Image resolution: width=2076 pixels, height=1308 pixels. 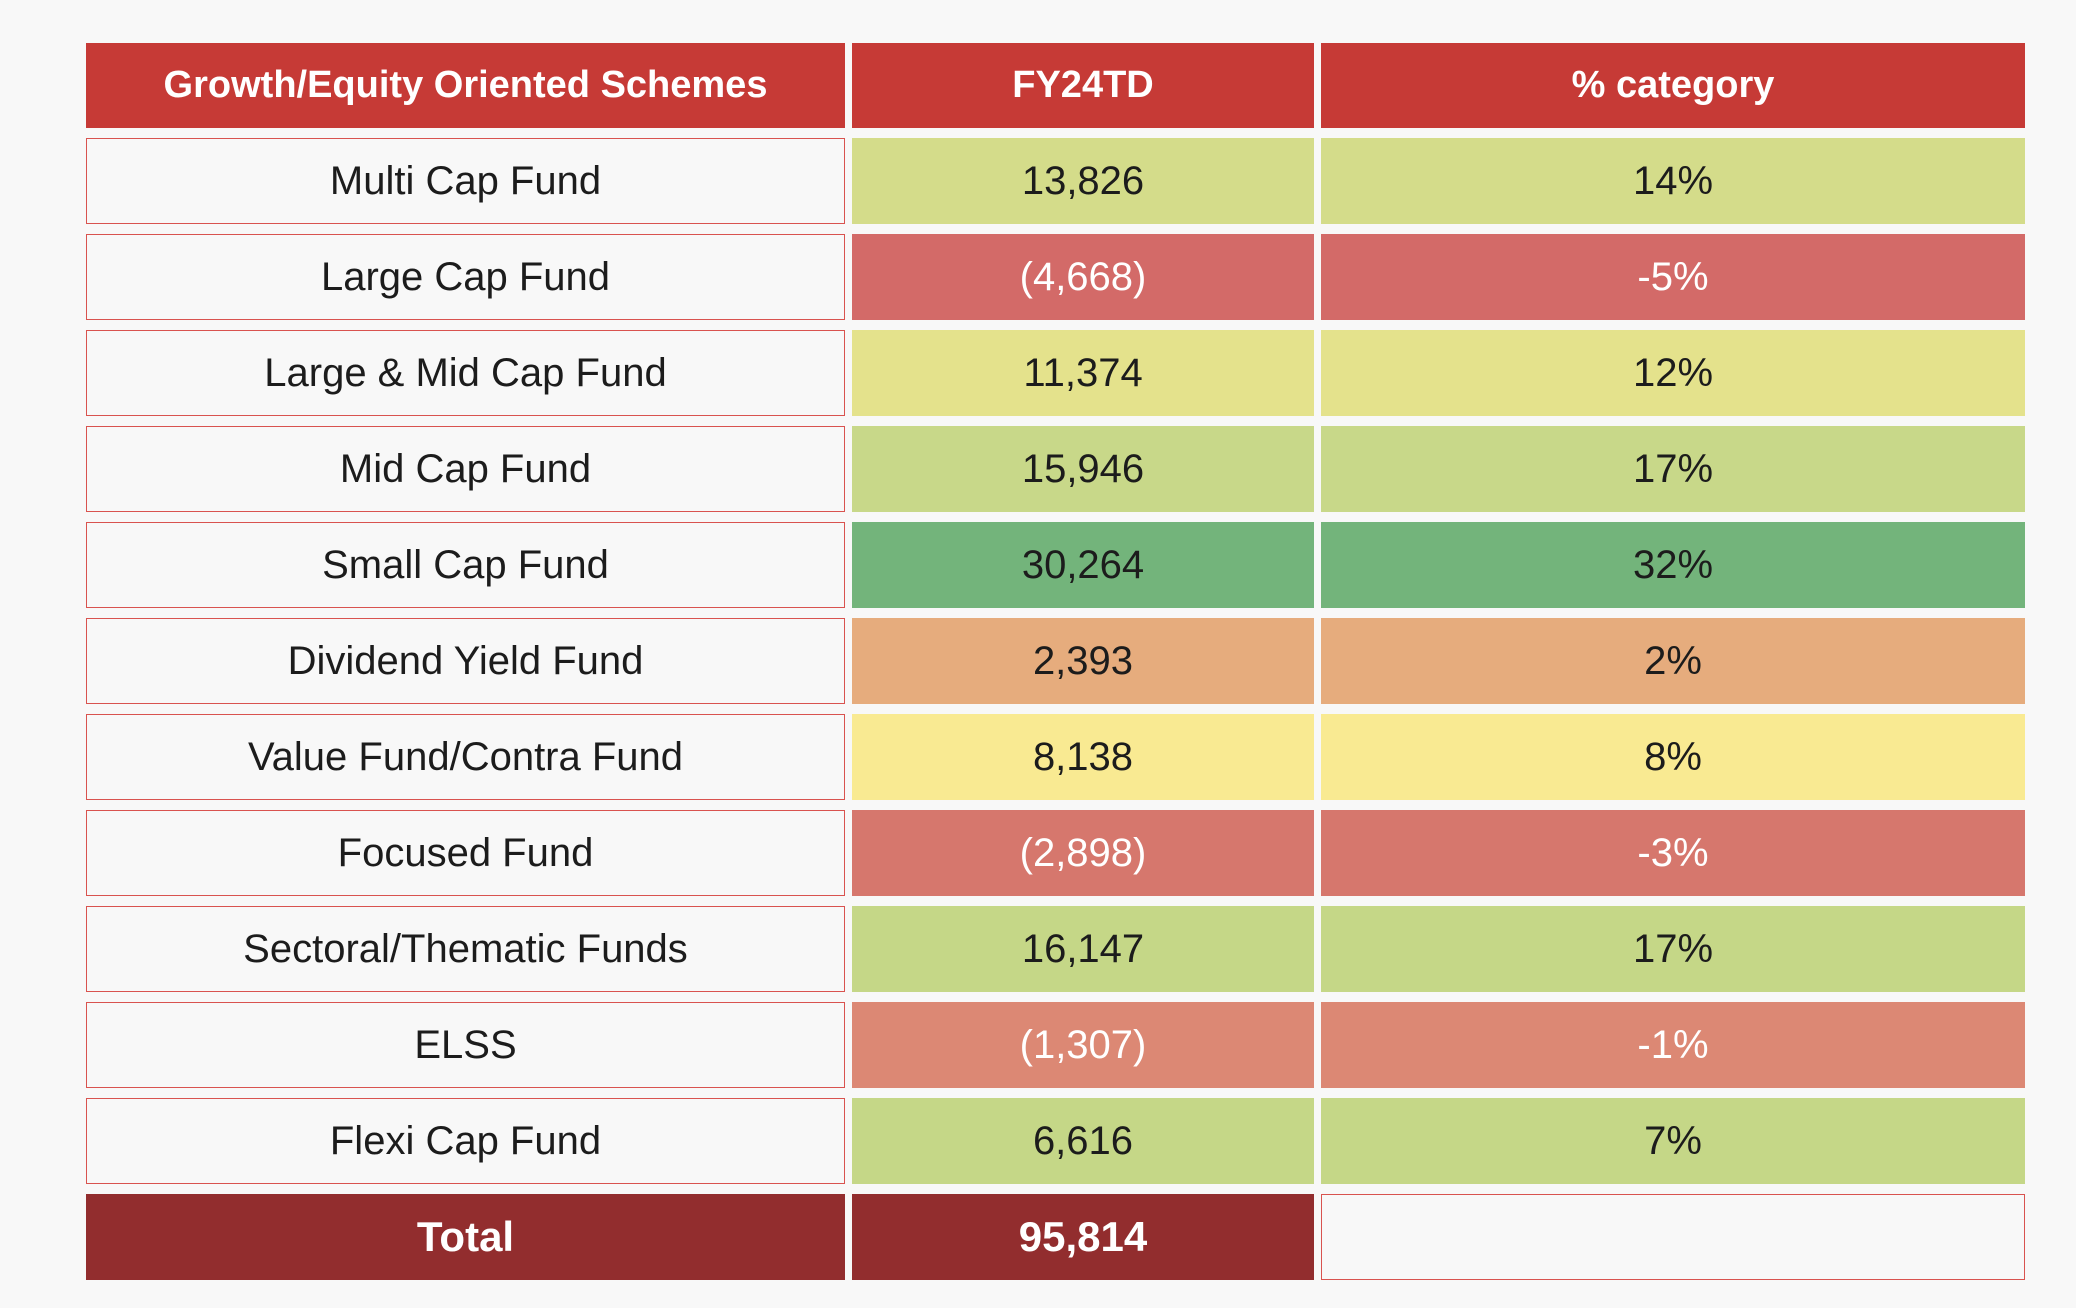 What do you see at coordinates (1673, 661) in the screenshot?
I see `table-row-pct: 2%` at bounding box center [1673, 661].